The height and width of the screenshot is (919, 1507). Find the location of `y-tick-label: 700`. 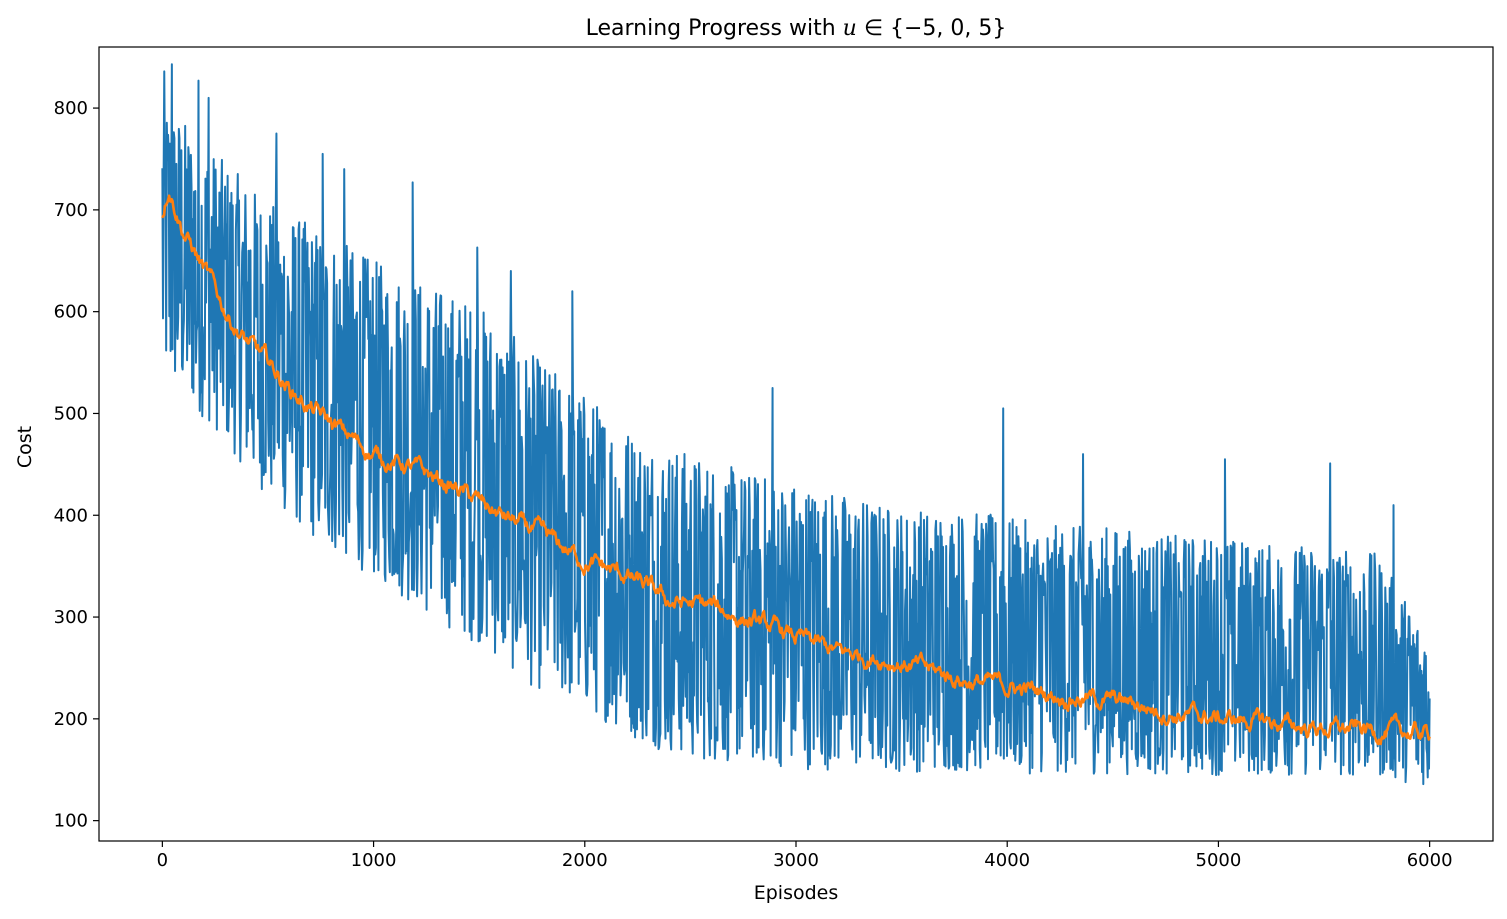

y-tick-label: 700 is located at coordinates (71, 210).